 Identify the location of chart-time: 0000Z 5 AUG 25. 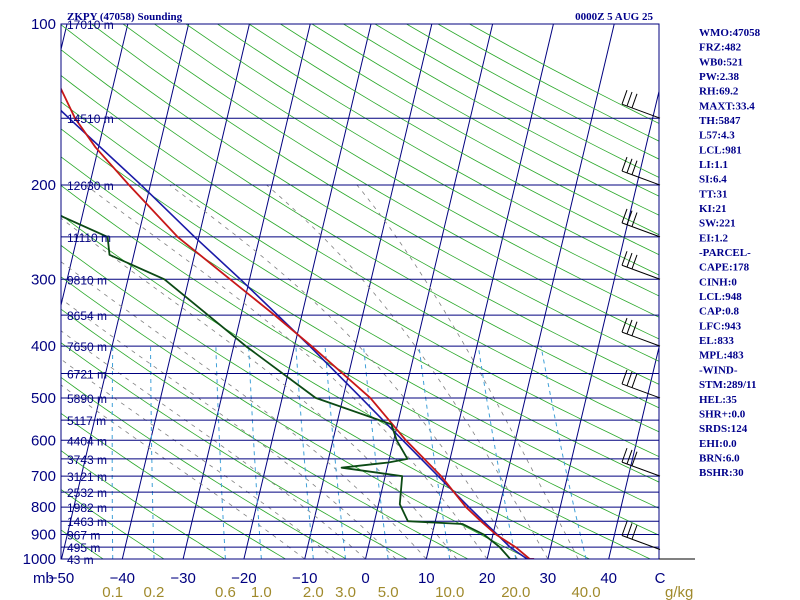
(614, 17).